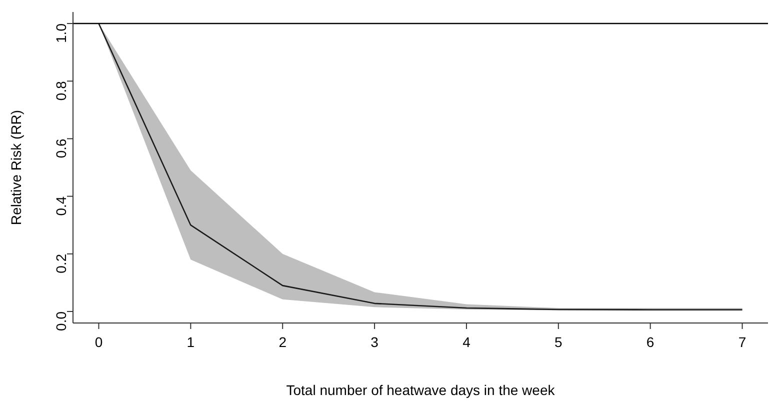 The height and width of the screenshot is (403, 773). I want to click on y-tick-label: 1.0, so click(60, 33).